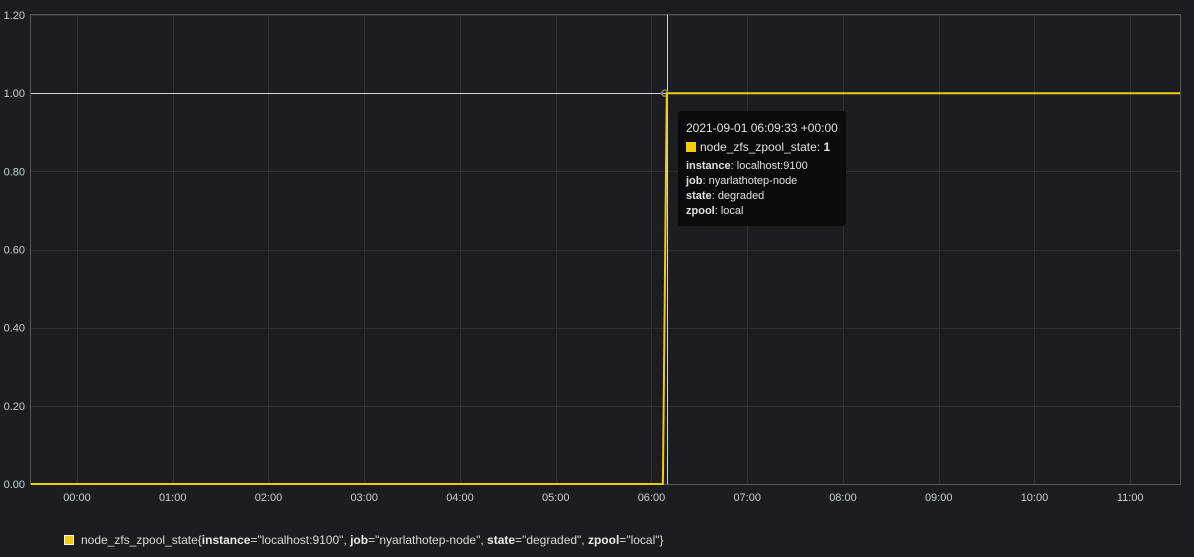 The height and width of the screenshot is (557, 1194). What do you see at coordinates (14, 172) in the screenshot?
I see `y-tick-label: 0.80` at bounding box center [14, 172].